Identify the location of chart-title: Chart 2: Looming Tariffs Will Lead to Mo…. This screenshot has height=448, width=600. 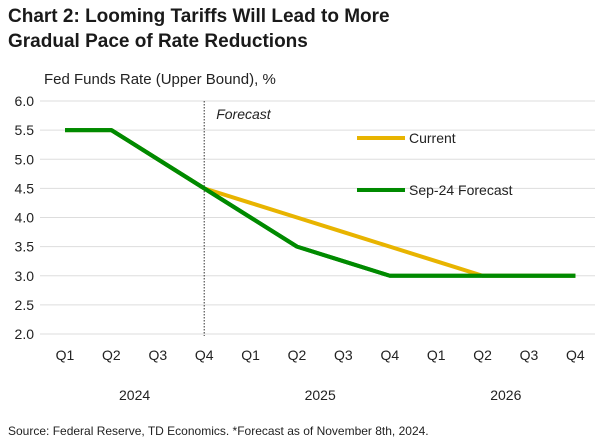
(199, 29).